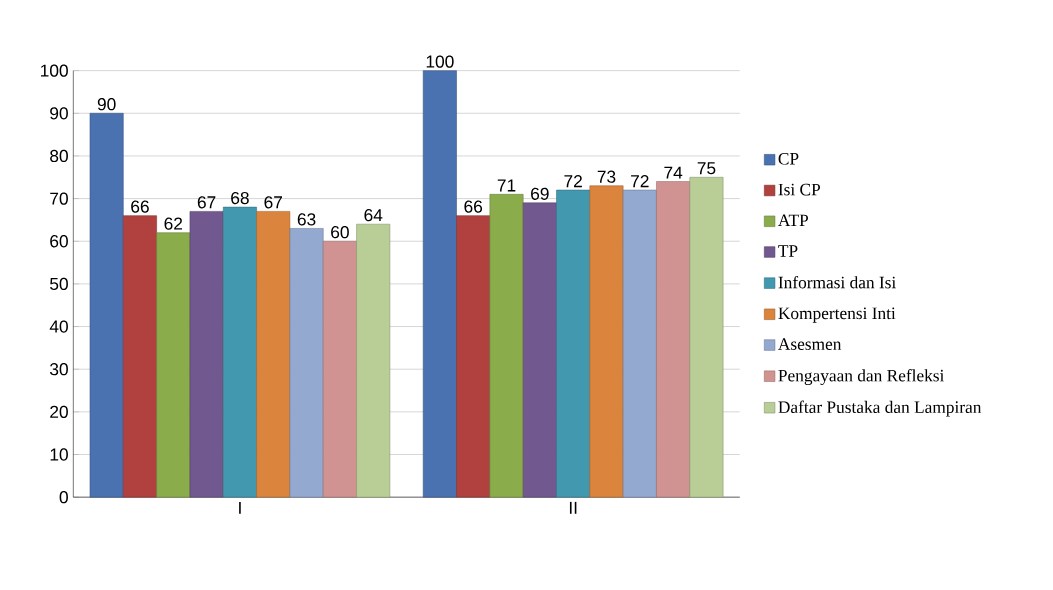  Describe the element at coordinates (106, 104) in the screenshot. I see `data-label: 90` at that location.